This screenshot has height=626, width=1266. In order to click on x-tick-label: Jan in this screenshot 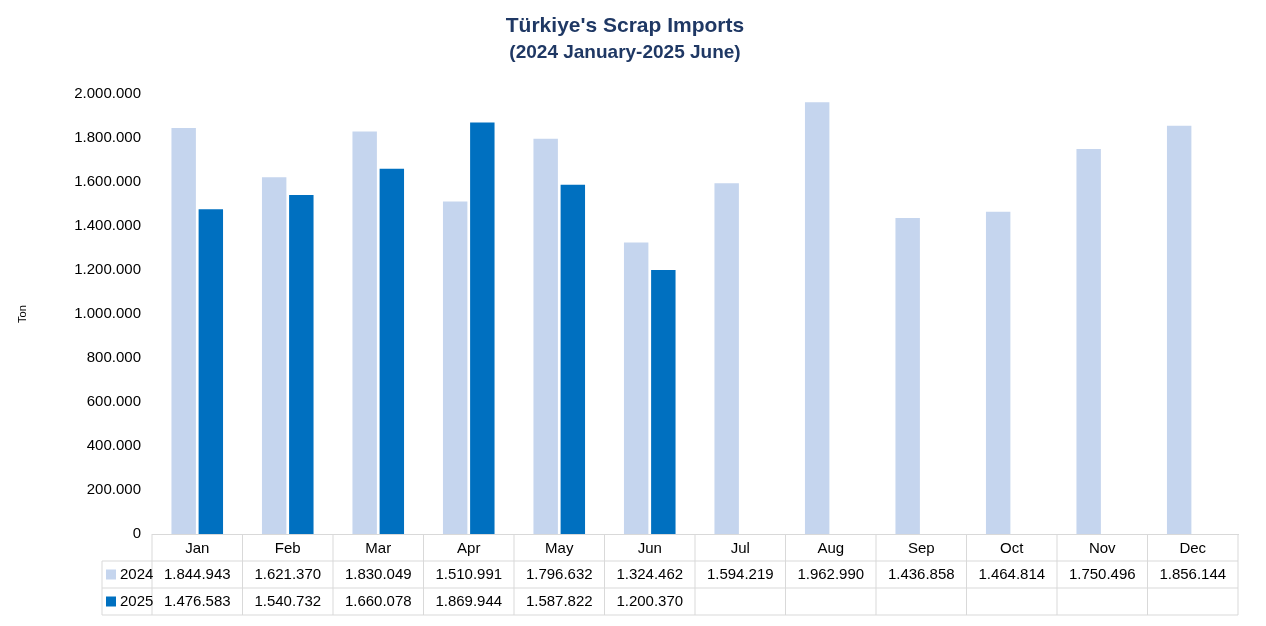, I will do `click(197, 548)`.